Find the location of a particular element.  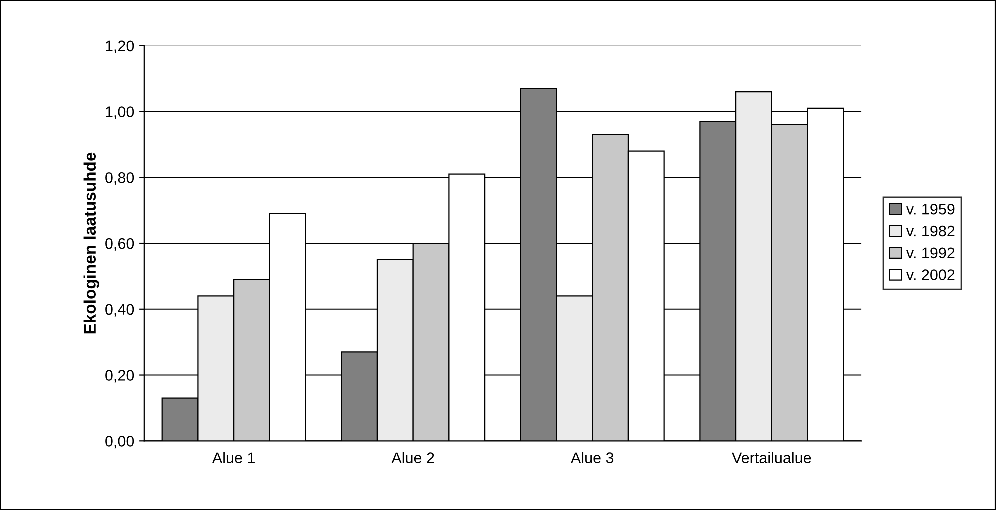

x-tick-label: Alue 3 is located at coordinates (592, 458).